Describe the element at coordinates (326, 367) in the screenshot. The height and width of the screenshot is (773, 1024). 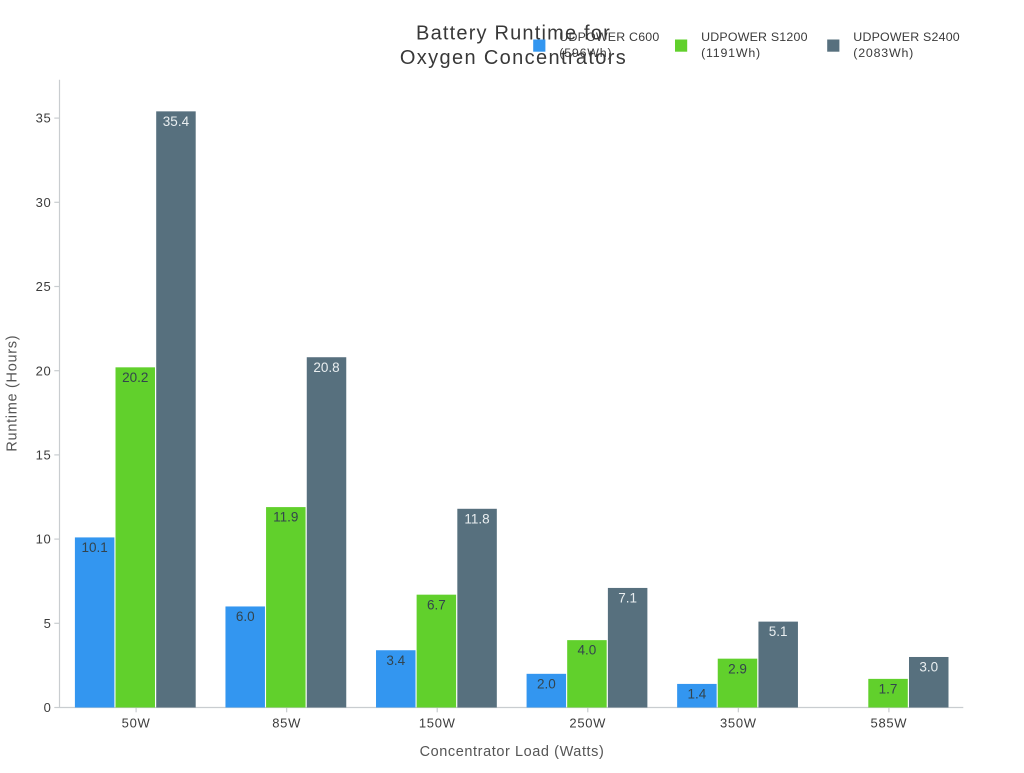
I see `svg-text: 20.8` at that location.